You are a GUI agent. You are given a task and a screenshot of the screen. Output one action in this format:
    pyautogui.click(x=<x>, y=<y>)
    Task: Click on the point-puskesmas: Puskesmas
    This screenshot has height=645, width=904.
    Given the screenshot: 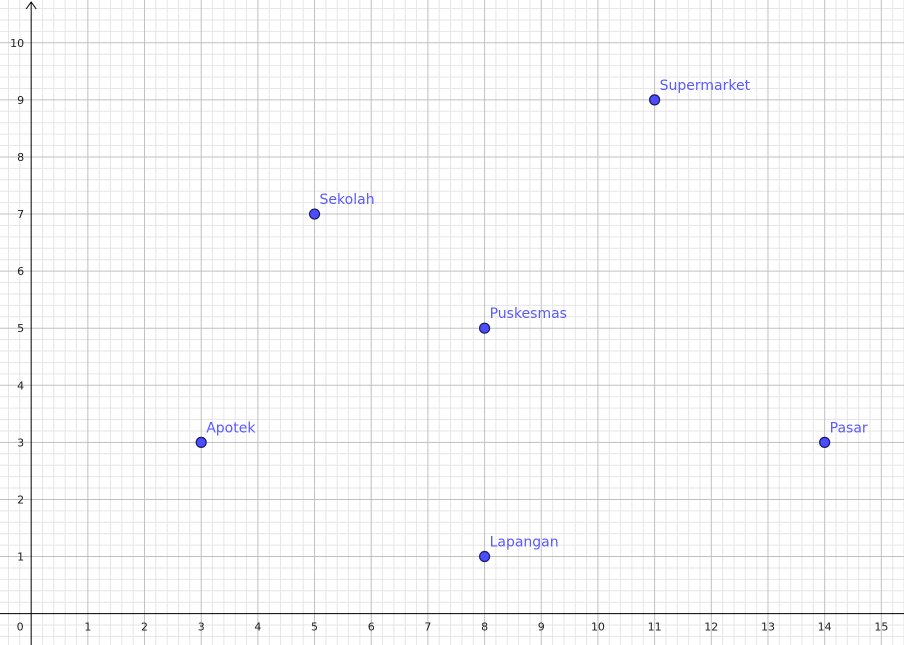 What is the action you would take?
    pyautogui.click(x=522, y=320)
    